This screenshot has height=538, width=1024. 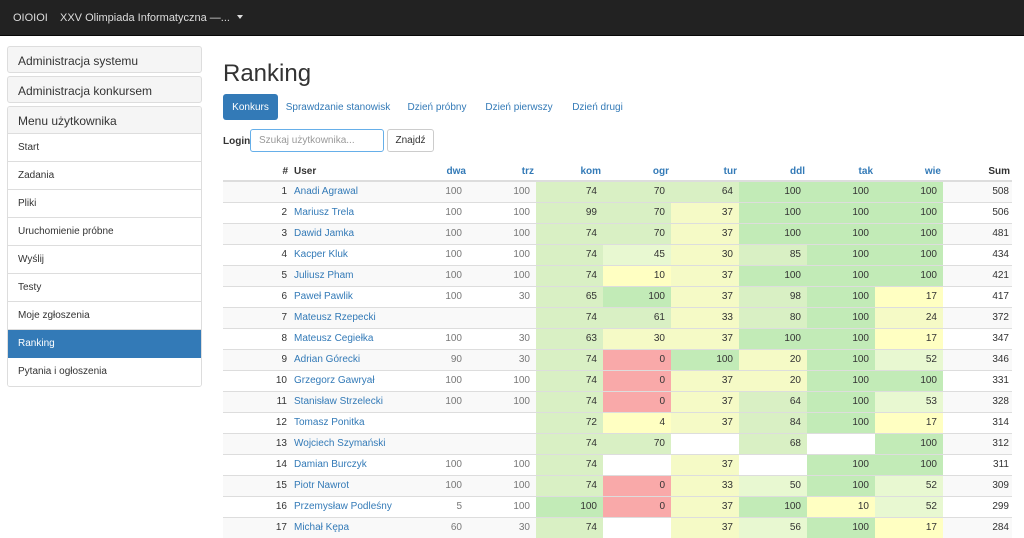 I want to click on user-link: Mateusz Cegiełka, so click(x=345, y=338).